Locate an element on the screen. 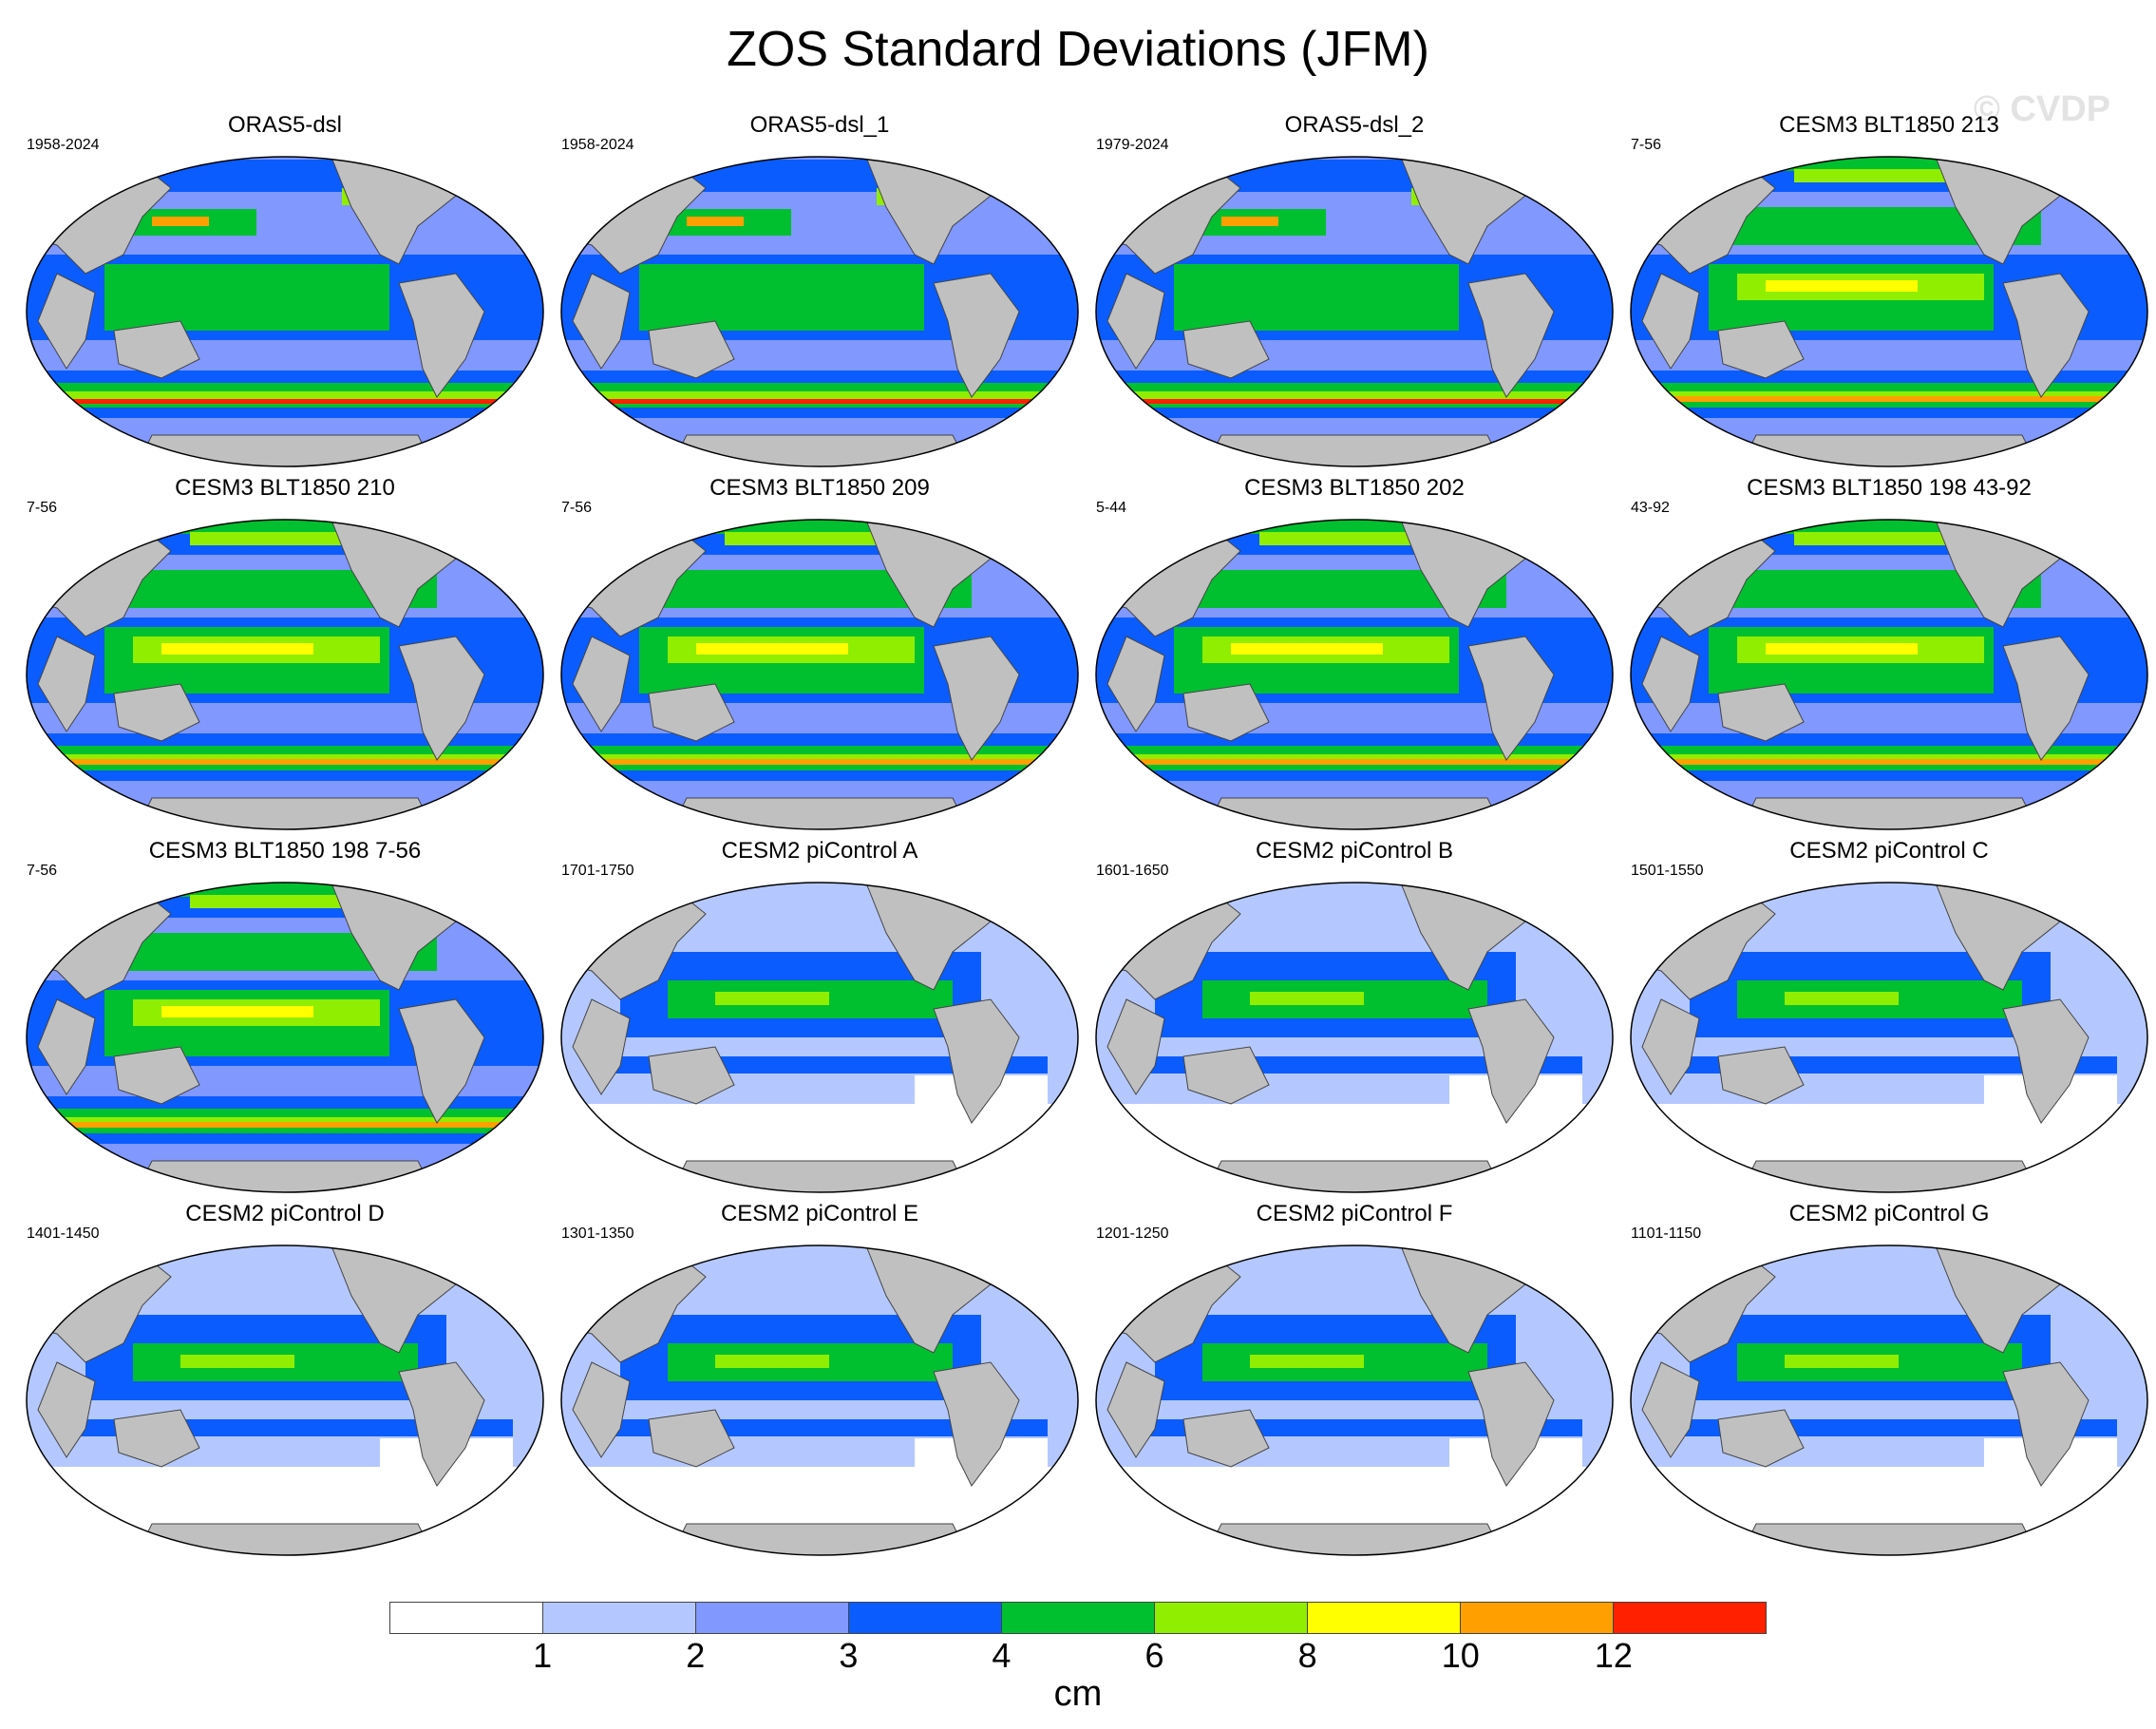 The image size is (2156, 1729). map-panel: ORAS5-dsl_2 1979-2024 is located at coordinates (1354, 302).